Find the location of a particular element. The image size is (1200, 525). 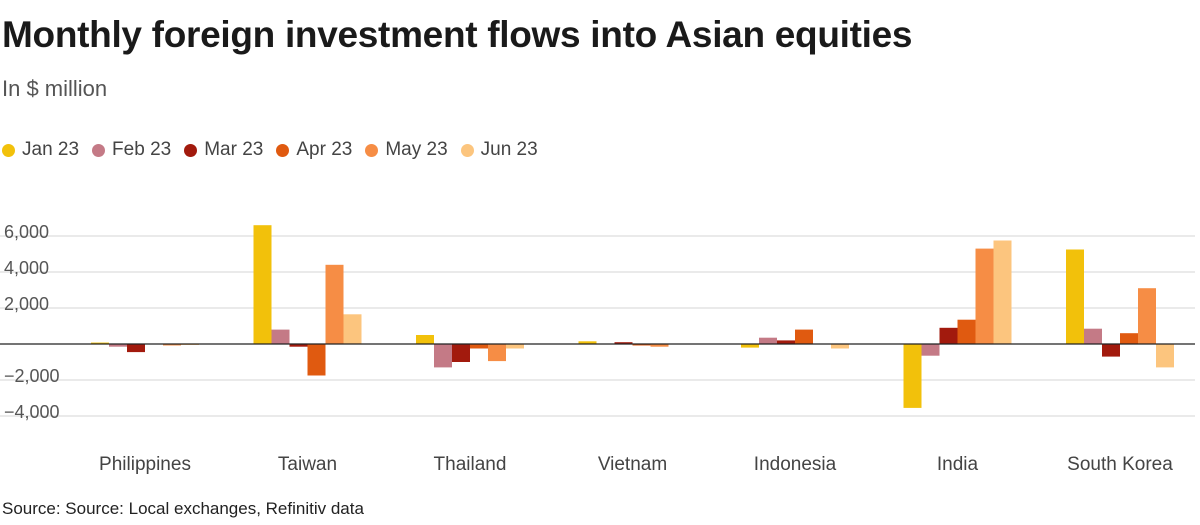

legend-item-jun-23: Jun 23 is located at coordinates (499, 150).